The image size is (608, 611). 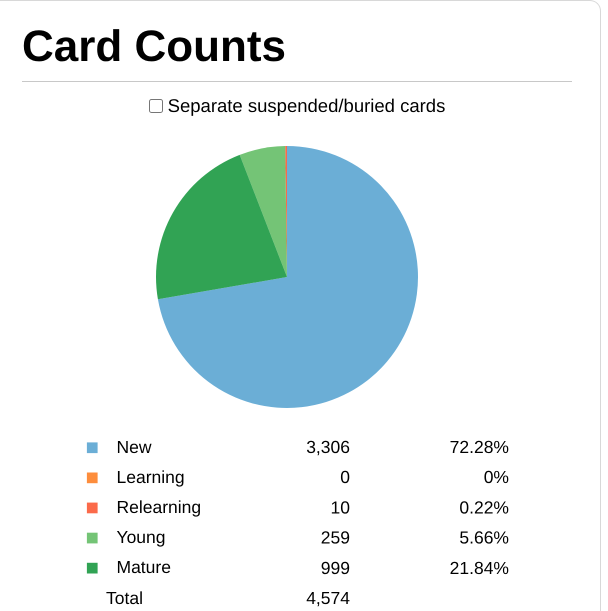 I want to click on text: 72.28%, so click(x=479, y=447).